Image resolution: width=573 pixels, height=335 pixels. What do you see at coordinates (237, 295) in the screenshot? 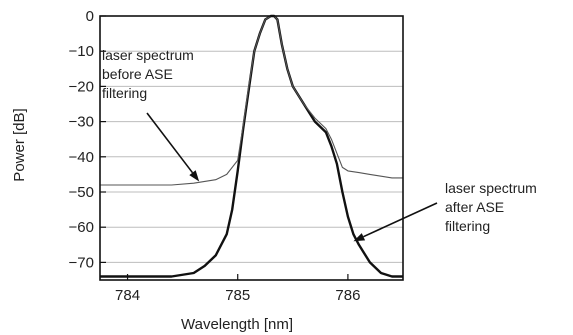
I see `x-tick-label: 785` at bounding box center [237, 295].